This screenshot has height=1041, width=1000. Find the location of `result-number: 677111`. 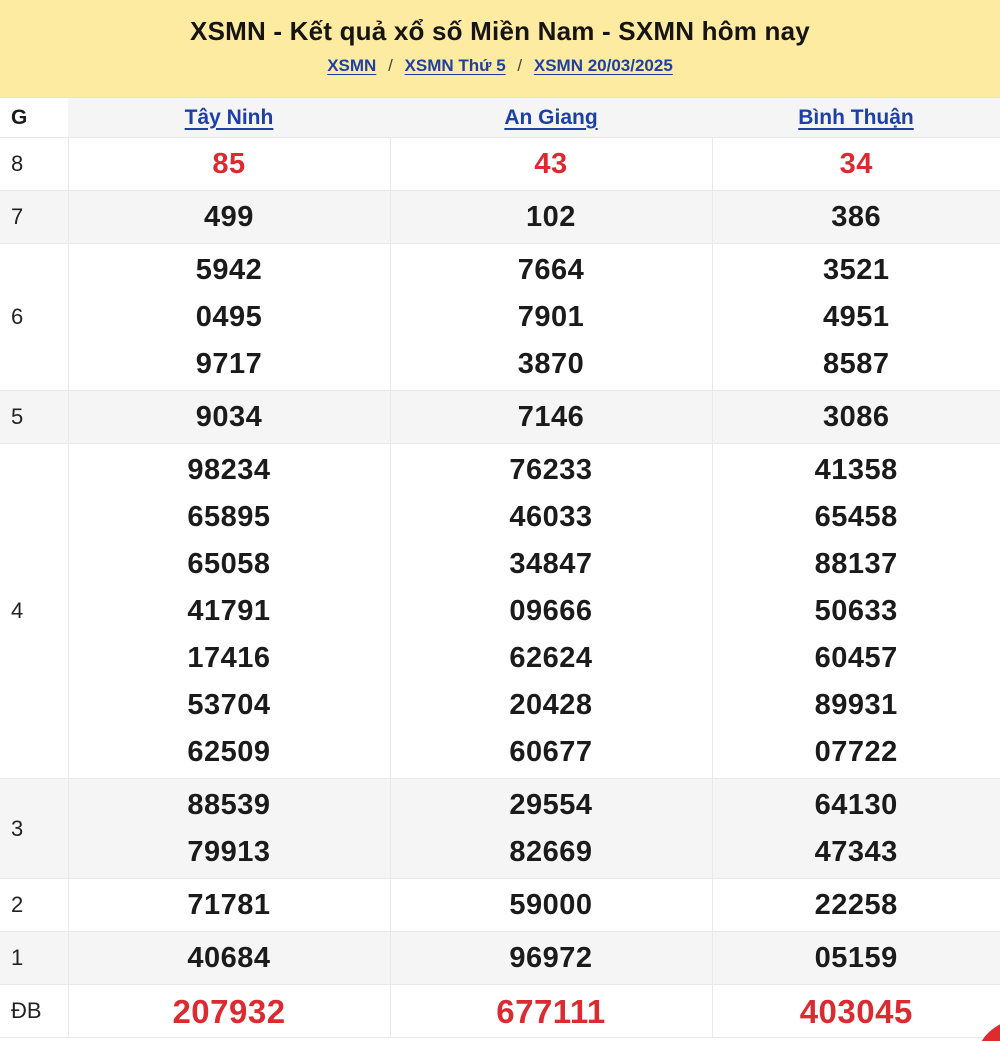

result-number: 677111 is located at coordinates (551, 1011).